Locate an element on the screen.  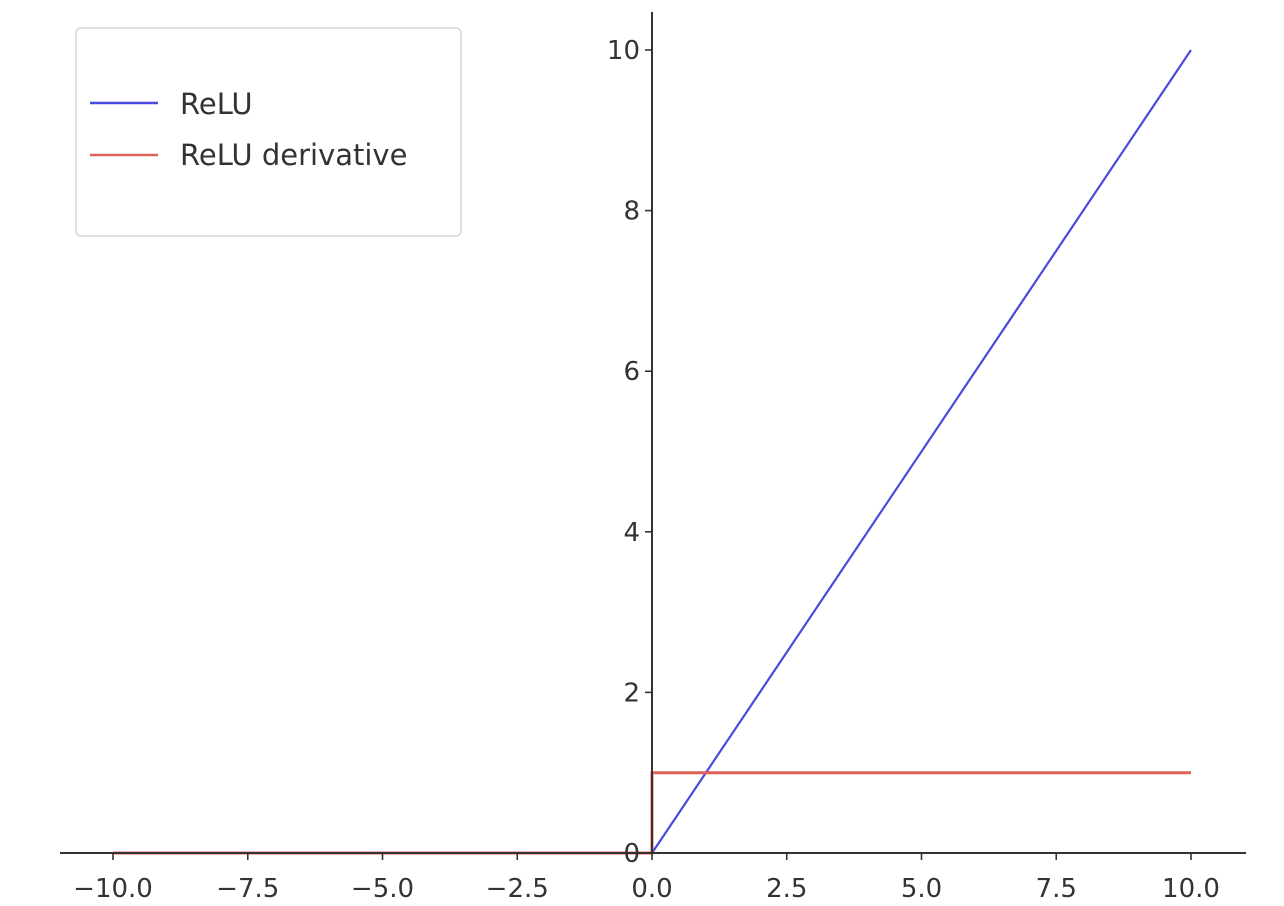
x-tick-label: −10.0 is located at coordinates (113, 889).